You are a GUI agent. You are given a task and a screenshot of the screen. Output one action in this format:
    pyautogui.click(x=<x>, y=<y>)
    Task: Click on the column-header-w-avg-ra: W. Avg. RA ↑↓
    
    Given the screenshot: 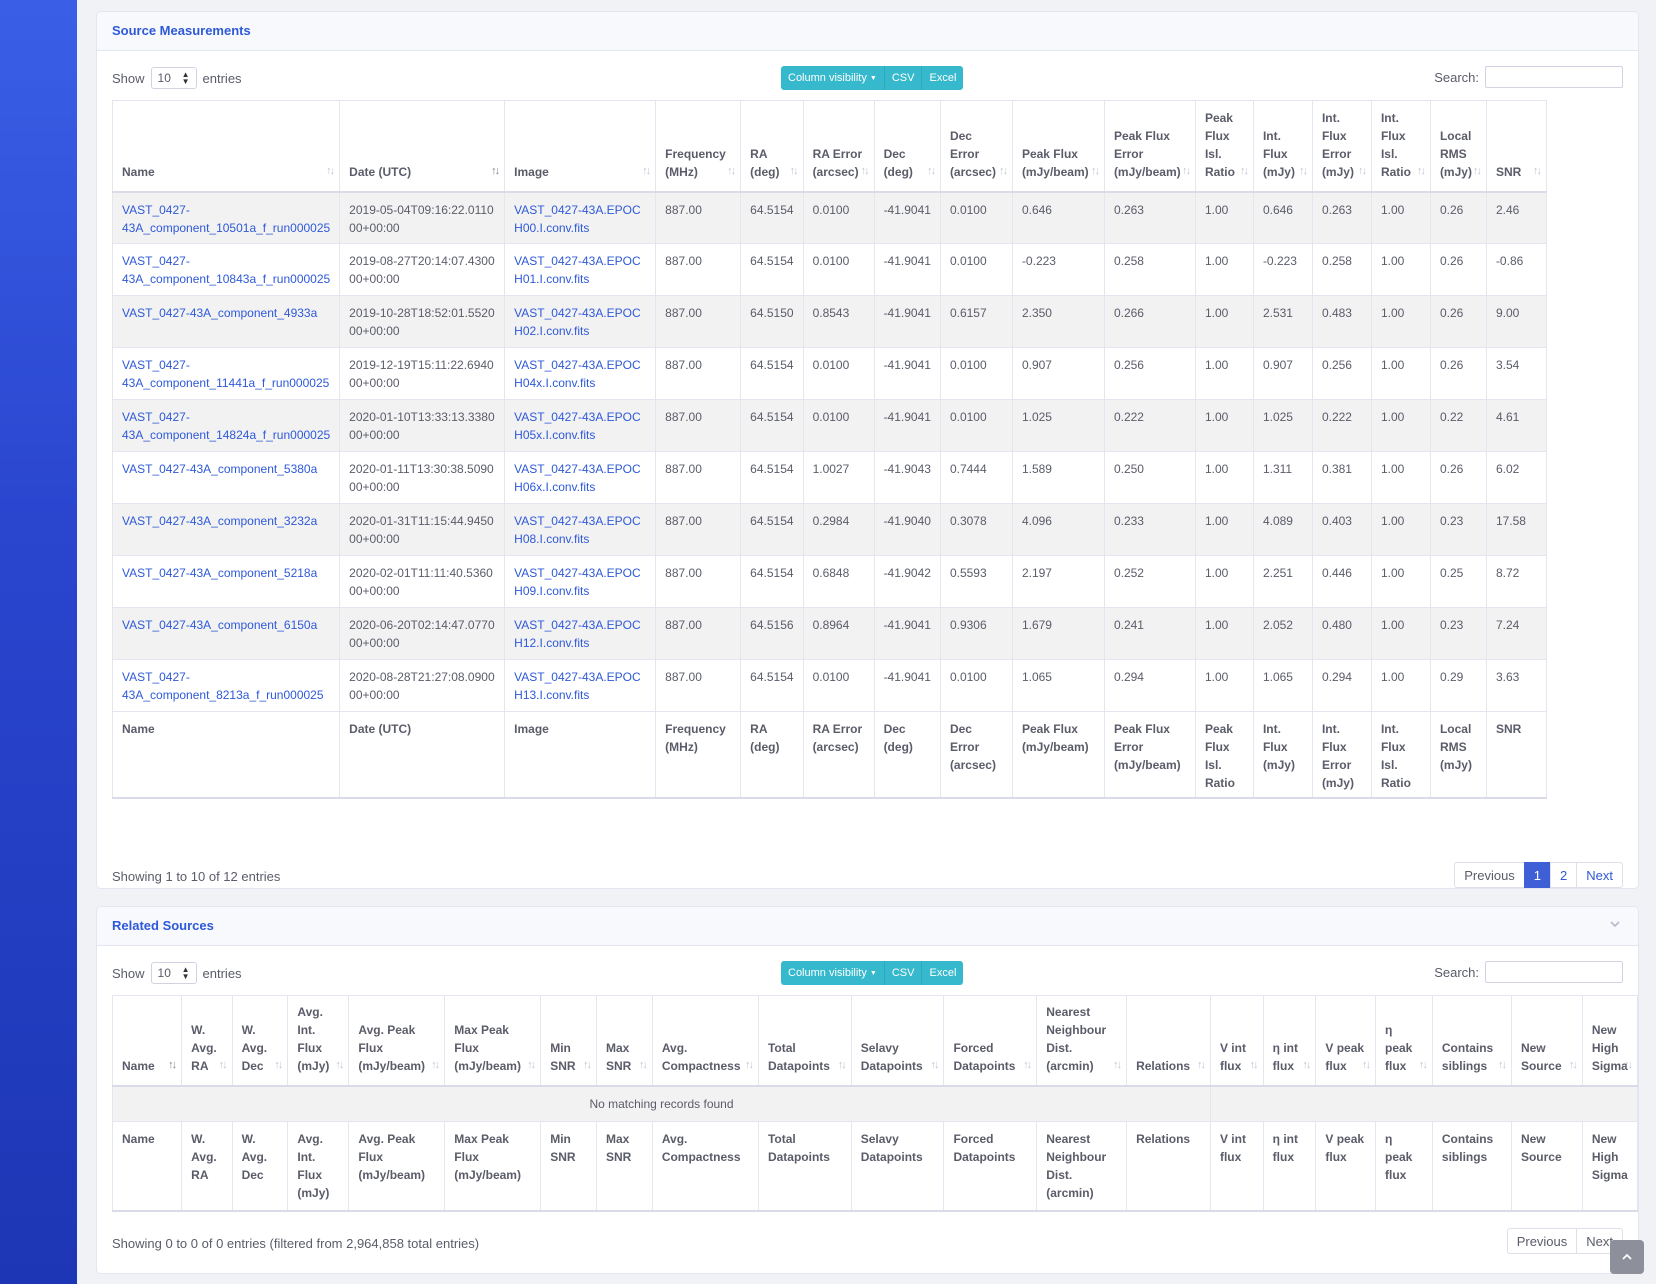 What is the action you would take?
    pyautogui.click(x=207, y=1041)
    